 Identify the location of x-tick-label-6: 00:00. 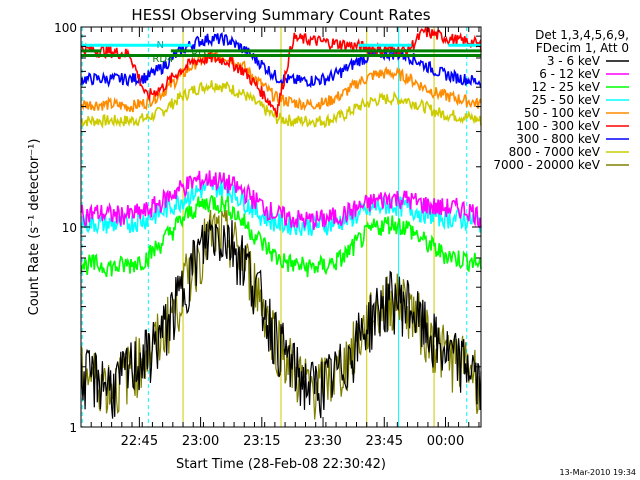
(445, 441).